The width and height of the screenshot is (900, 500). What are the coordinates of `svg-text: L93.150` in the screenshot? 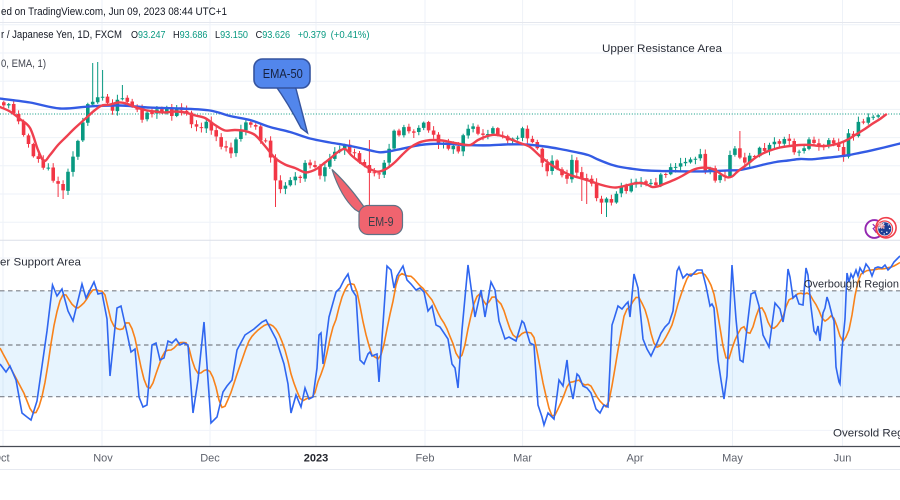 It's located at (231, 35).